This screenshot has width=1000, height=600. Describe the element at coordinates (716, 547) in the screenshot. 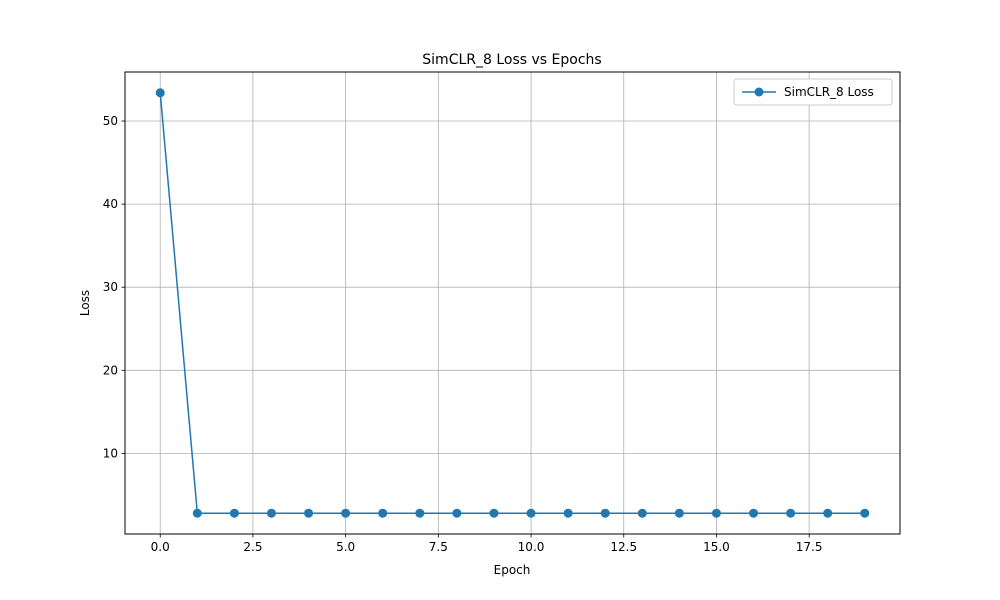

I see `x-tick-label: 15.0` at that location.